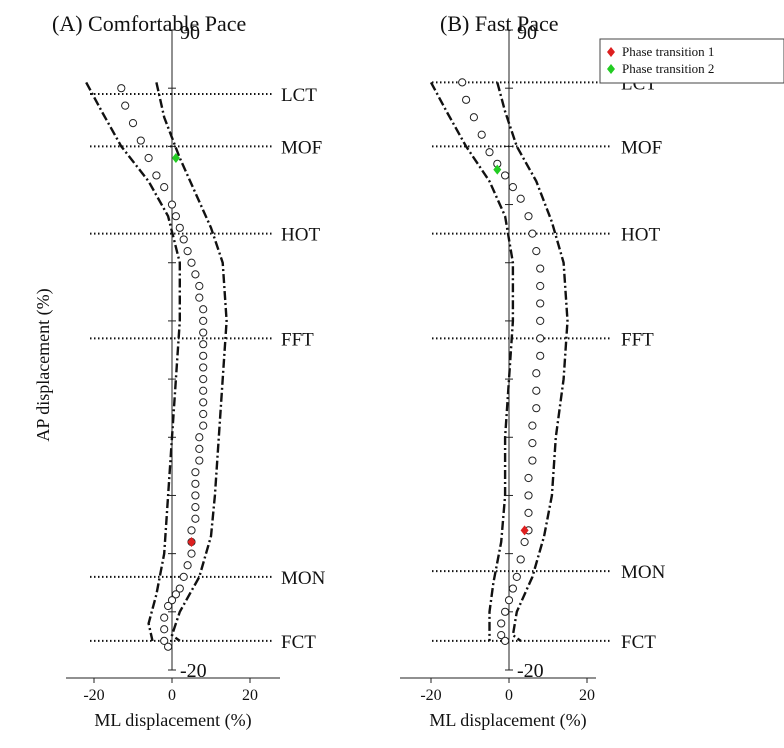  Describe the element at coordinates (190, 33) in the screenshot. I see `y-max-label: 90` at that location.